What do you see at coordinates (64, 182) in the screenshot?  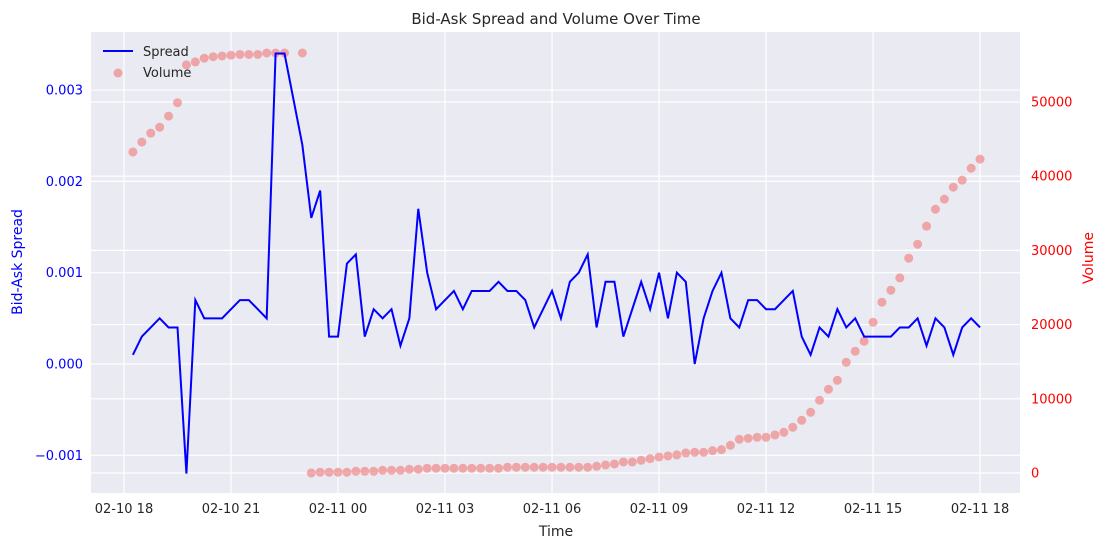 I see `y-tick-label: 0.002` at bounding box center [64, 182].